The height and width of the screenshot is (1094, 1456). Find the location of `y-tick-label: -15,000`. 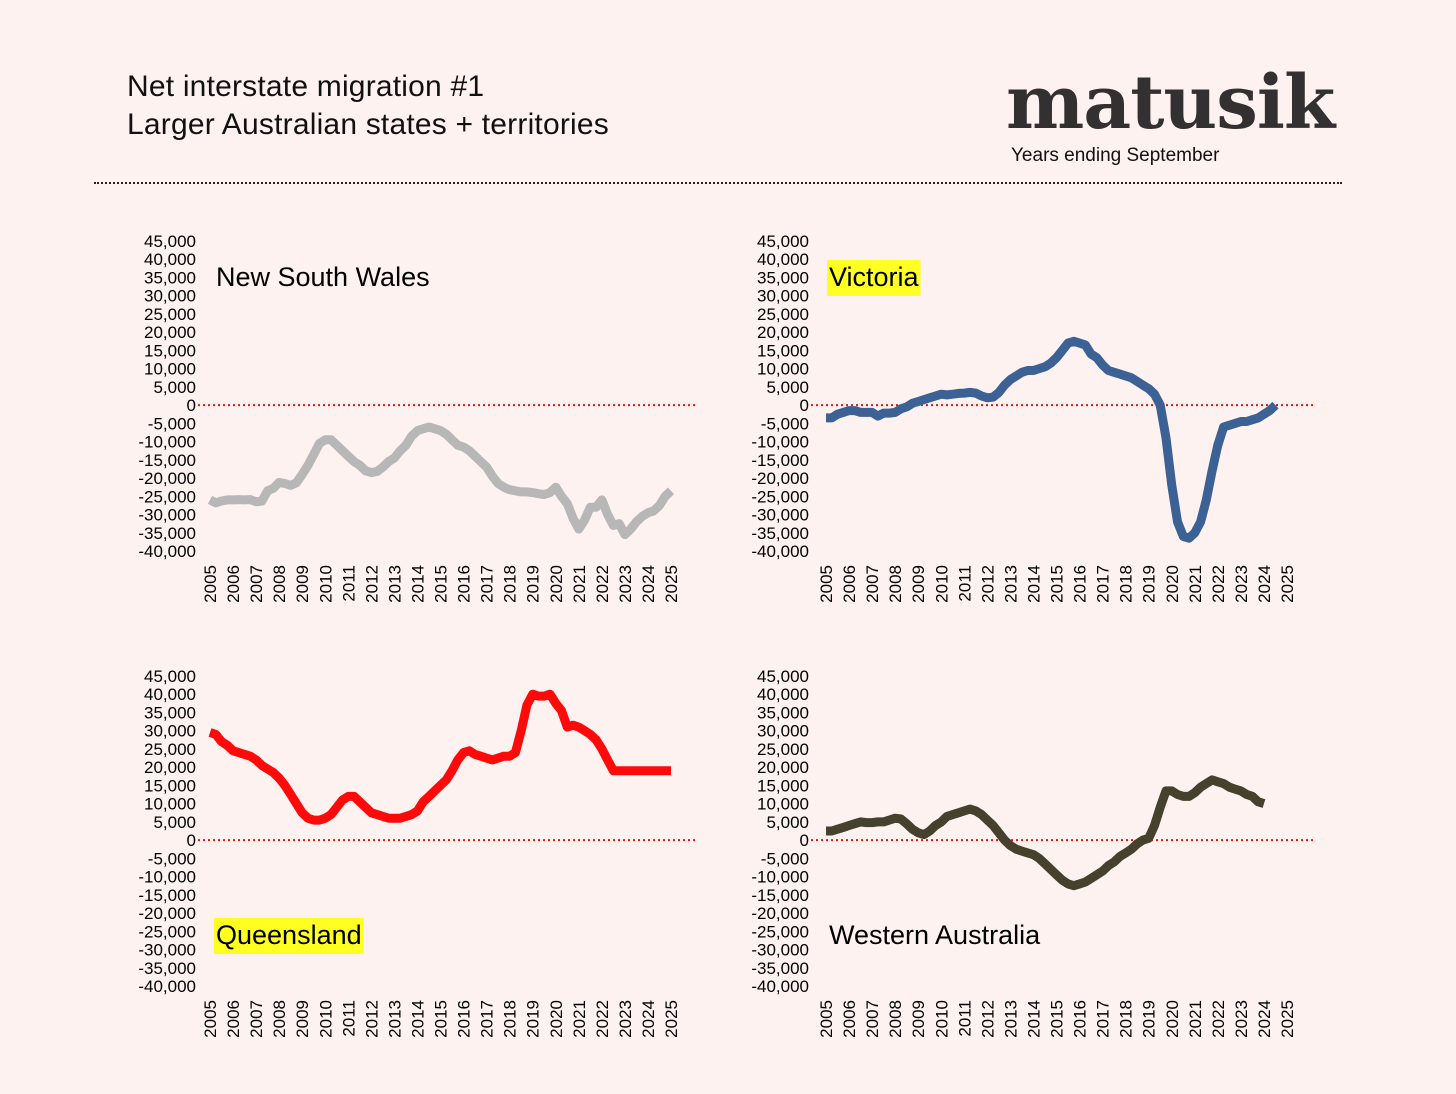

y-tick-label: -15,000 is located at coordinates (167, 460).